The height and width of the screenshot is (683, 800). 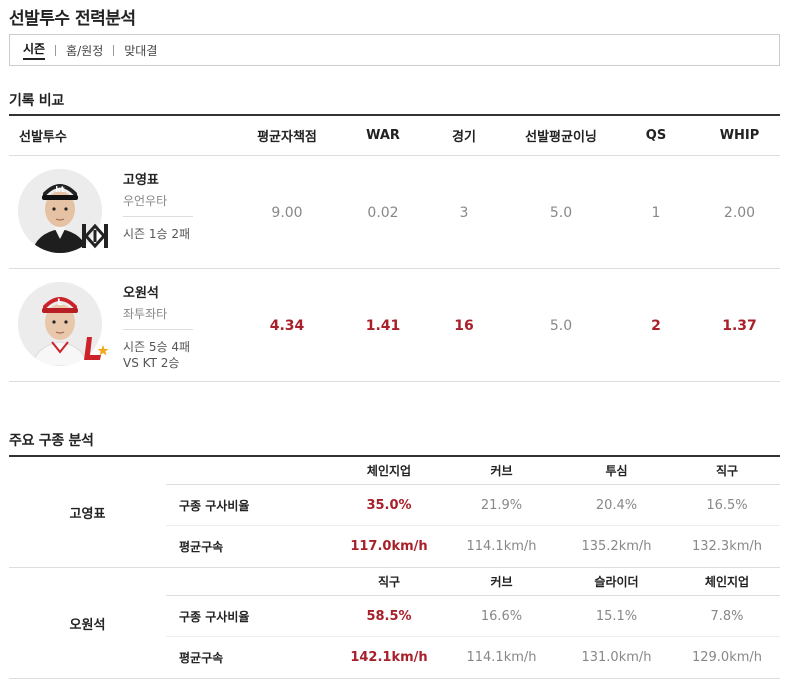 I want to click on stat-whip: 1.37, so click(x=739, y=325).